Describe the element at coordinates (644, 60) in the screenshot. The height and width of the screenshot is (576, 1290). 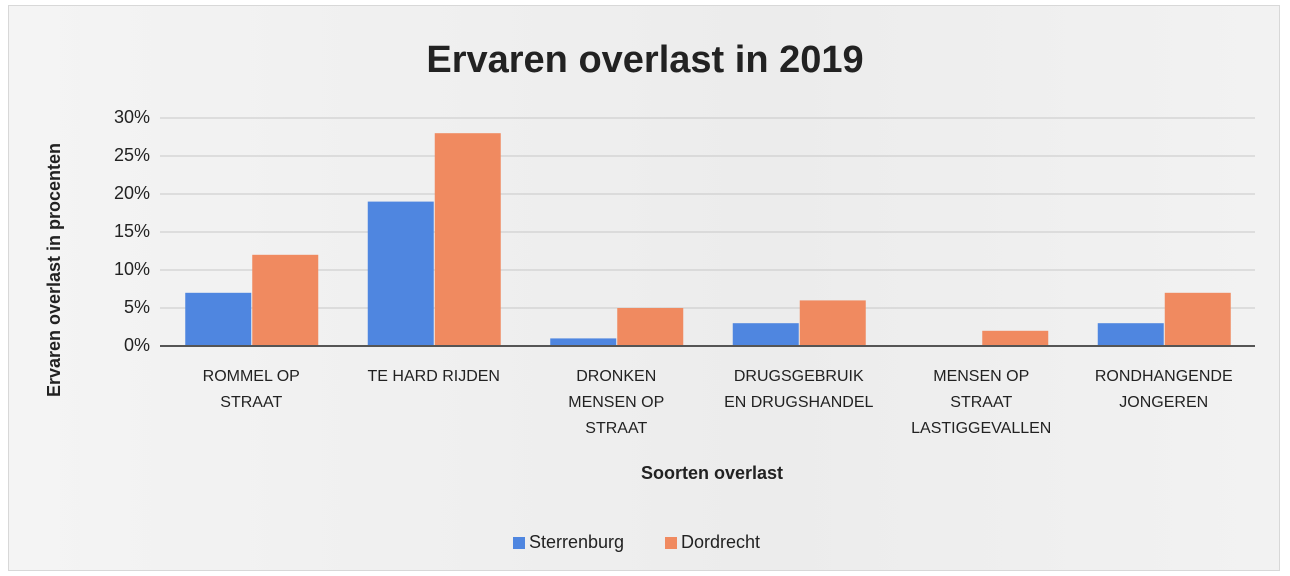
I see `chart-title: Ervaren overlast in 2019` at that location.